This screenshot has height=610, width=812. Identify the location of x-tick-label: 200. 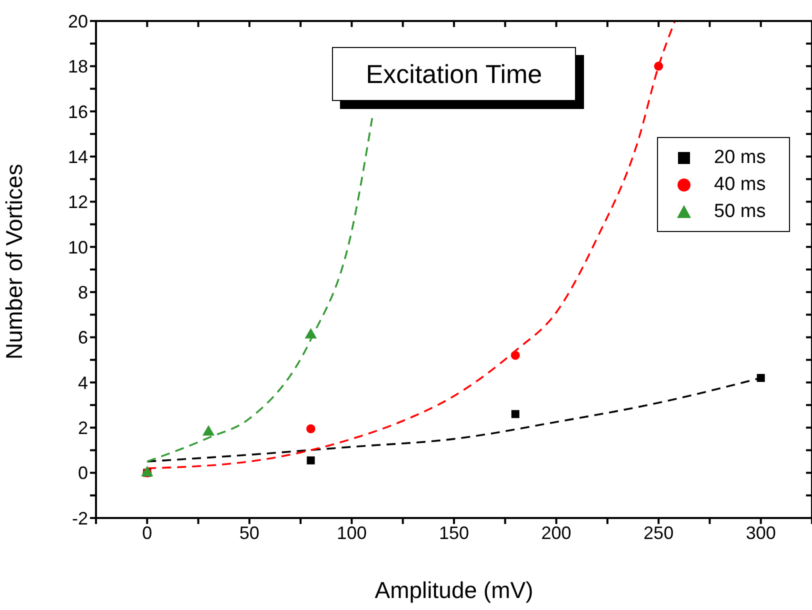
(556, 532).